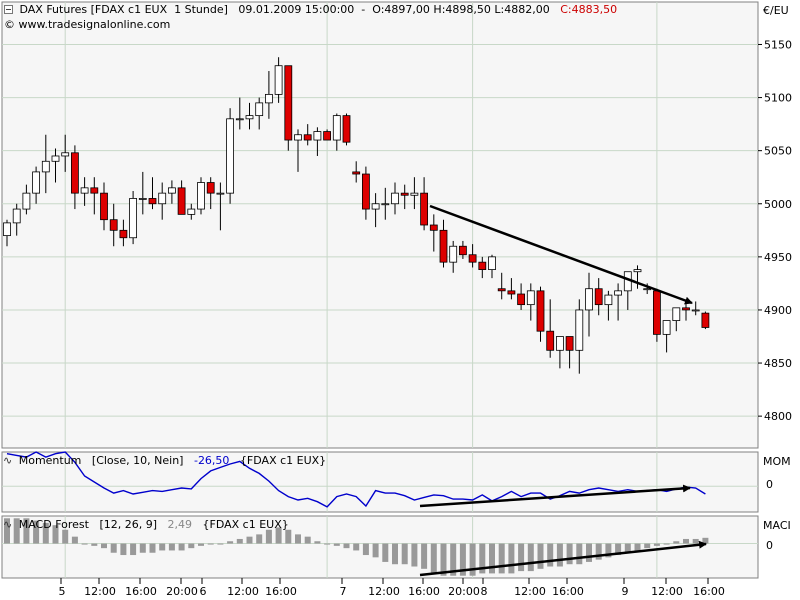 This screenshot has width=800, height=600. I want to click on x-tick-label: 9, so click(625, 591).